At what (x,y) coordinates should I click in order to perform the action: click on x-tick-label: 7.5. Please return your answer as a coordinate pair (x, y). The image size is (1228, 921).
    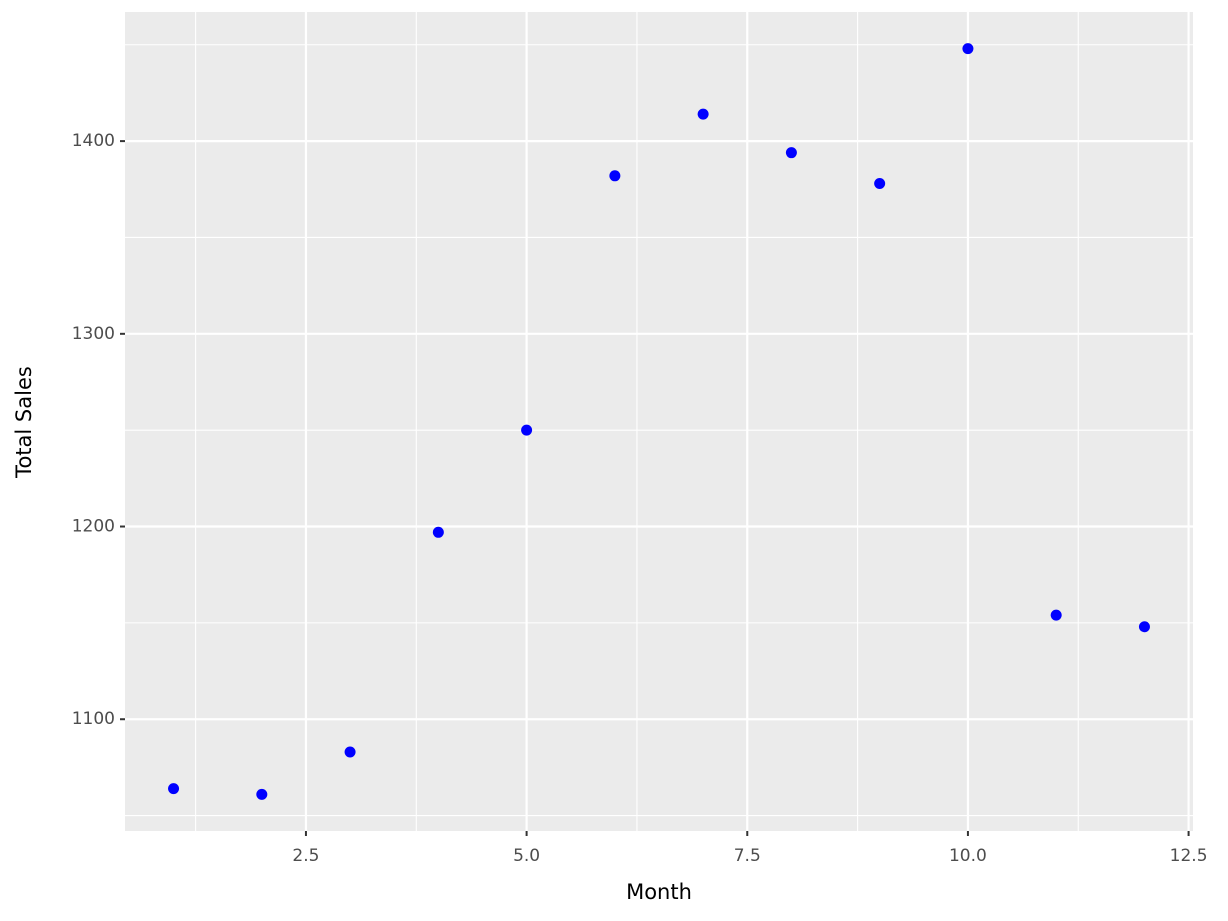
    Looking at the image, I should click on (747, 856).